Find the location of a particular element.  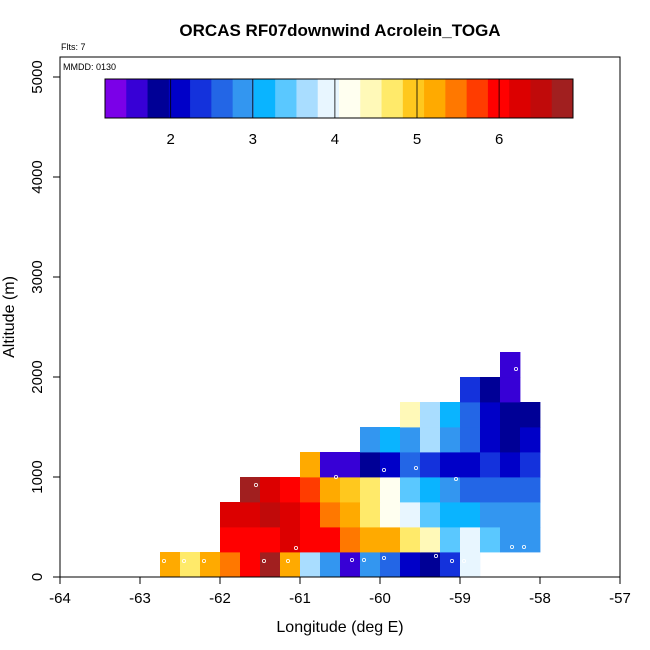

y-tick-label: 4000 is located at coordinates (37, 176).